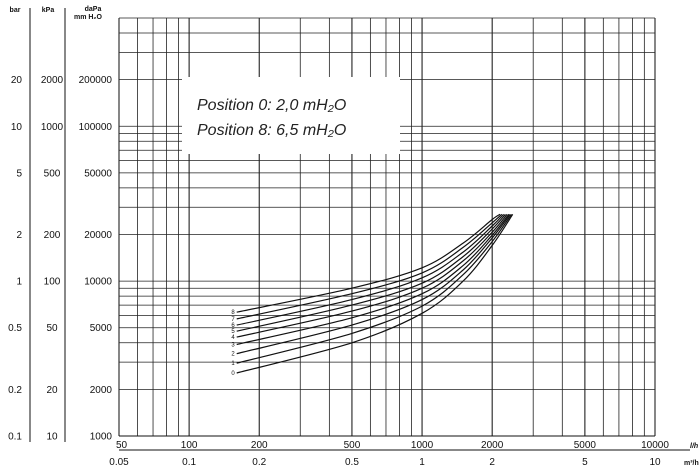 The height and width of the screenshot is (472, 699). What do you see at coordinates (19, 282) in the screenshot?
I see `y-tick-label-bar: 1` at bounding box center [19, 282].